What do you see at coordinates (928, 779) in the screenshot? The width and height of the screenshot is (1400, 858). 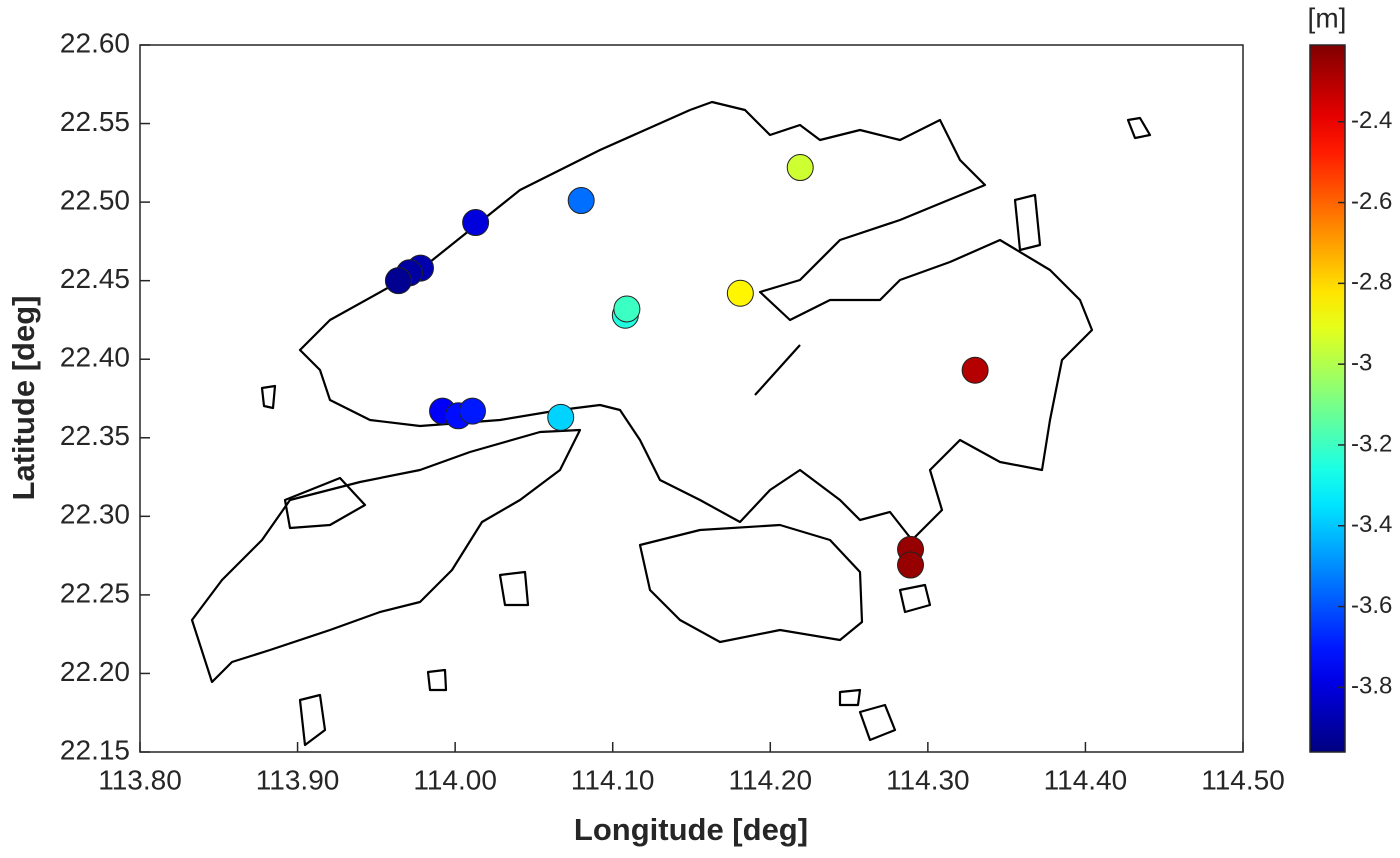 I see `x-tick-label: 114.30` at bounding box center [928, 779].